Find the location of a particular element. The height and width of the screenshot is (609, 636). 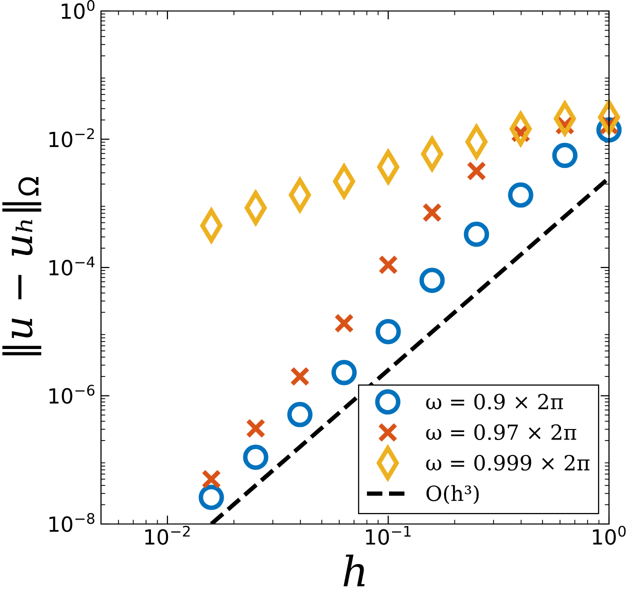

legend-label: ω = 0.999 × 2π is located at coordinates (508, 462).